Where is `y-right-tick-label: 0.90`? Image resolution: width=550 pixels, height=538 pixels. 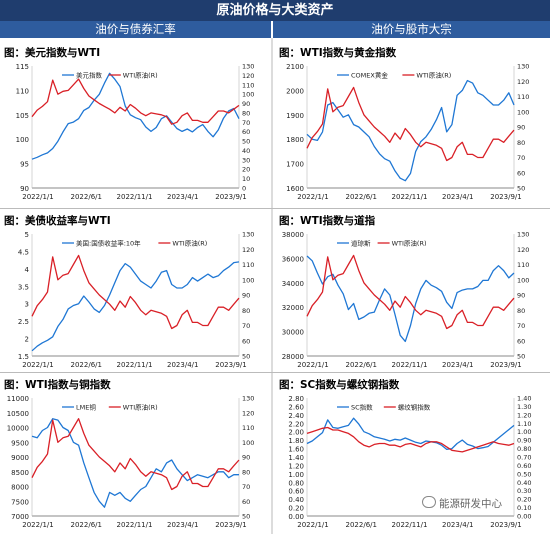 y-right-tick-label: 0.90 is located at coordinates (524, 441).